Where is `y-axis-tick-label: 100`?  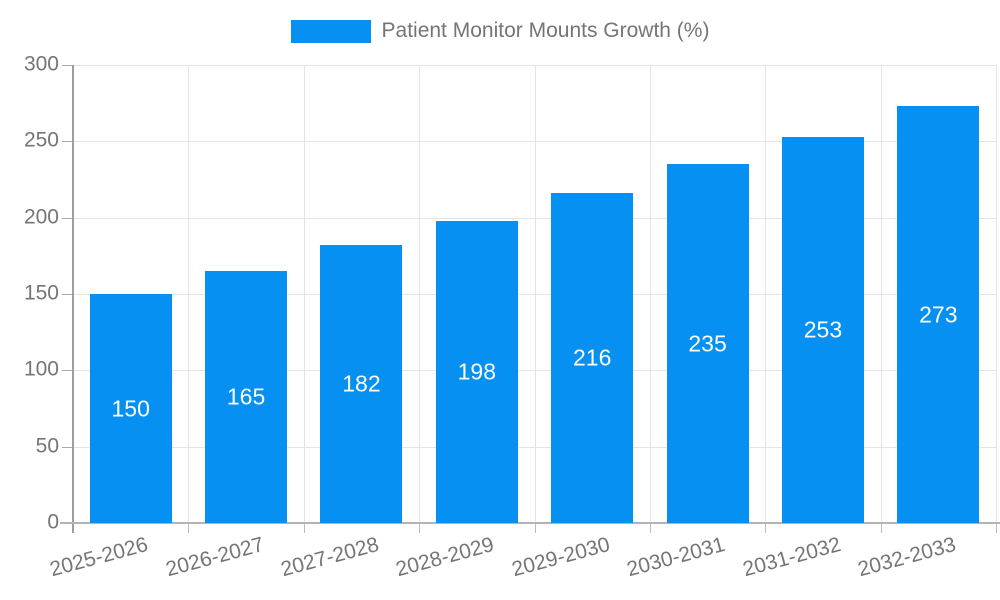 y-axis-tick-label: 100 is located at coordinates (41, 369).